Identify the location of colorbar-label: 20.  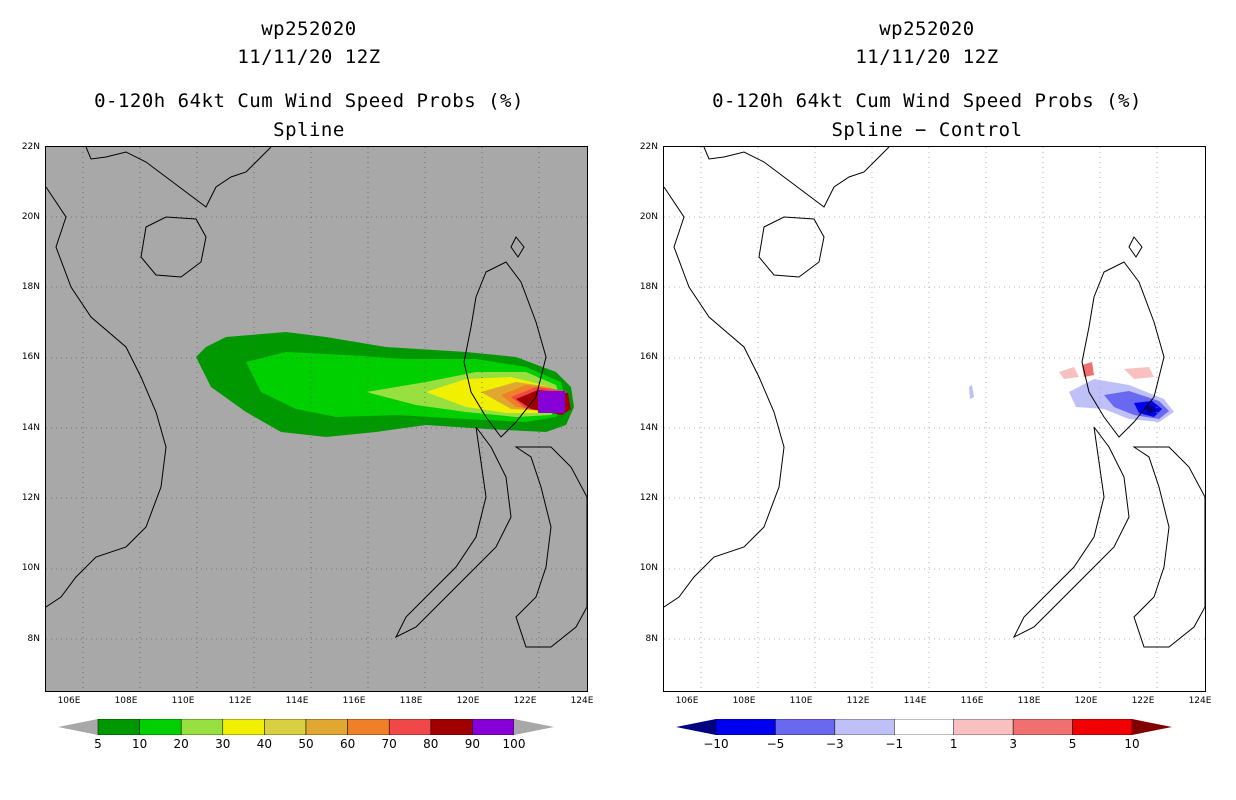
(181, 744).